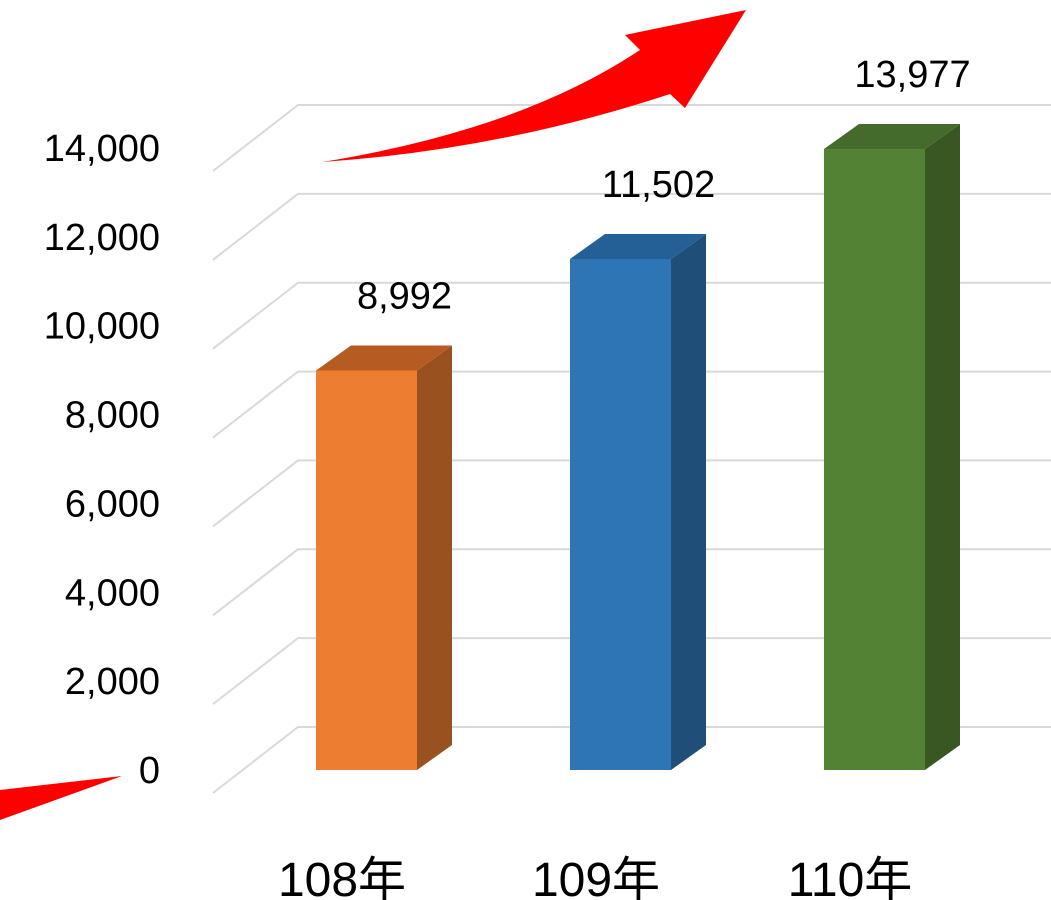 The width and height of the screenshot is (1051, 900). What do you see at coordinates (658, 185) in the screenshot?
I see `data-label: 11,502` at bounding box center [658, 185].